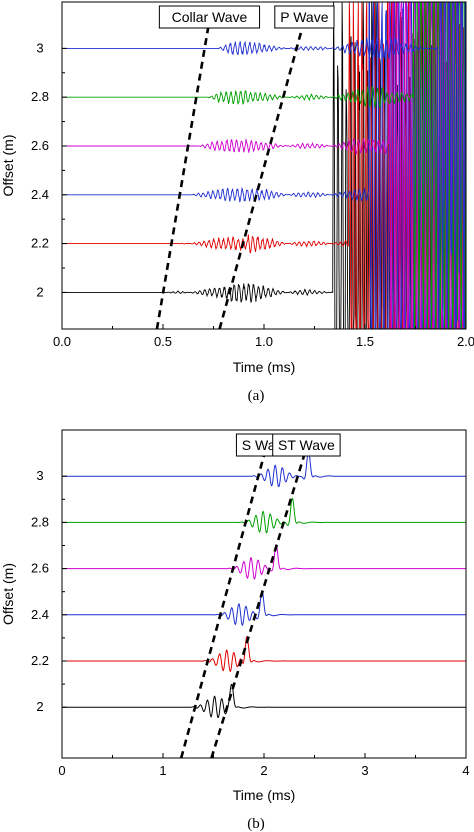  I want to click on b-y-tick-label: 2, so click(39, 706).